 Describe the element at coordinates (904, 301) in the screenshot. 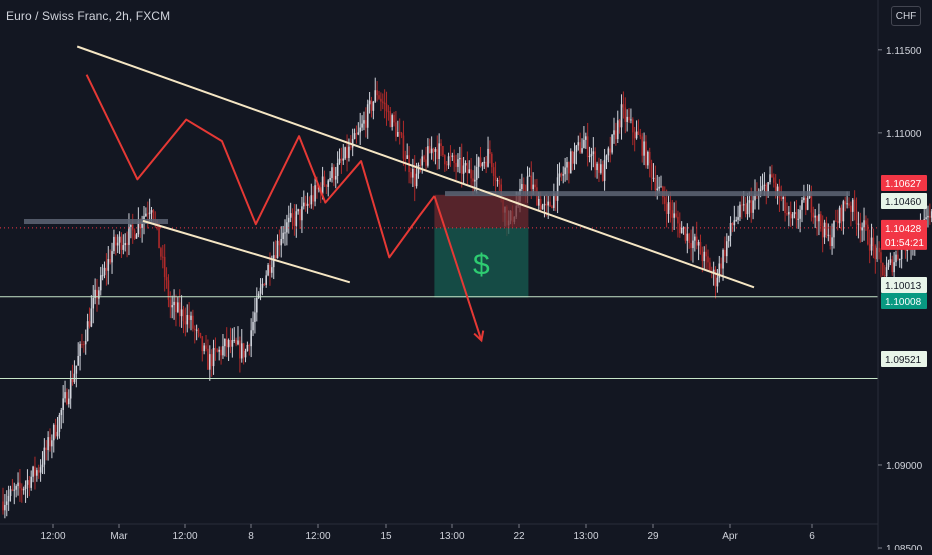

I see `target-level-tag` at that location.